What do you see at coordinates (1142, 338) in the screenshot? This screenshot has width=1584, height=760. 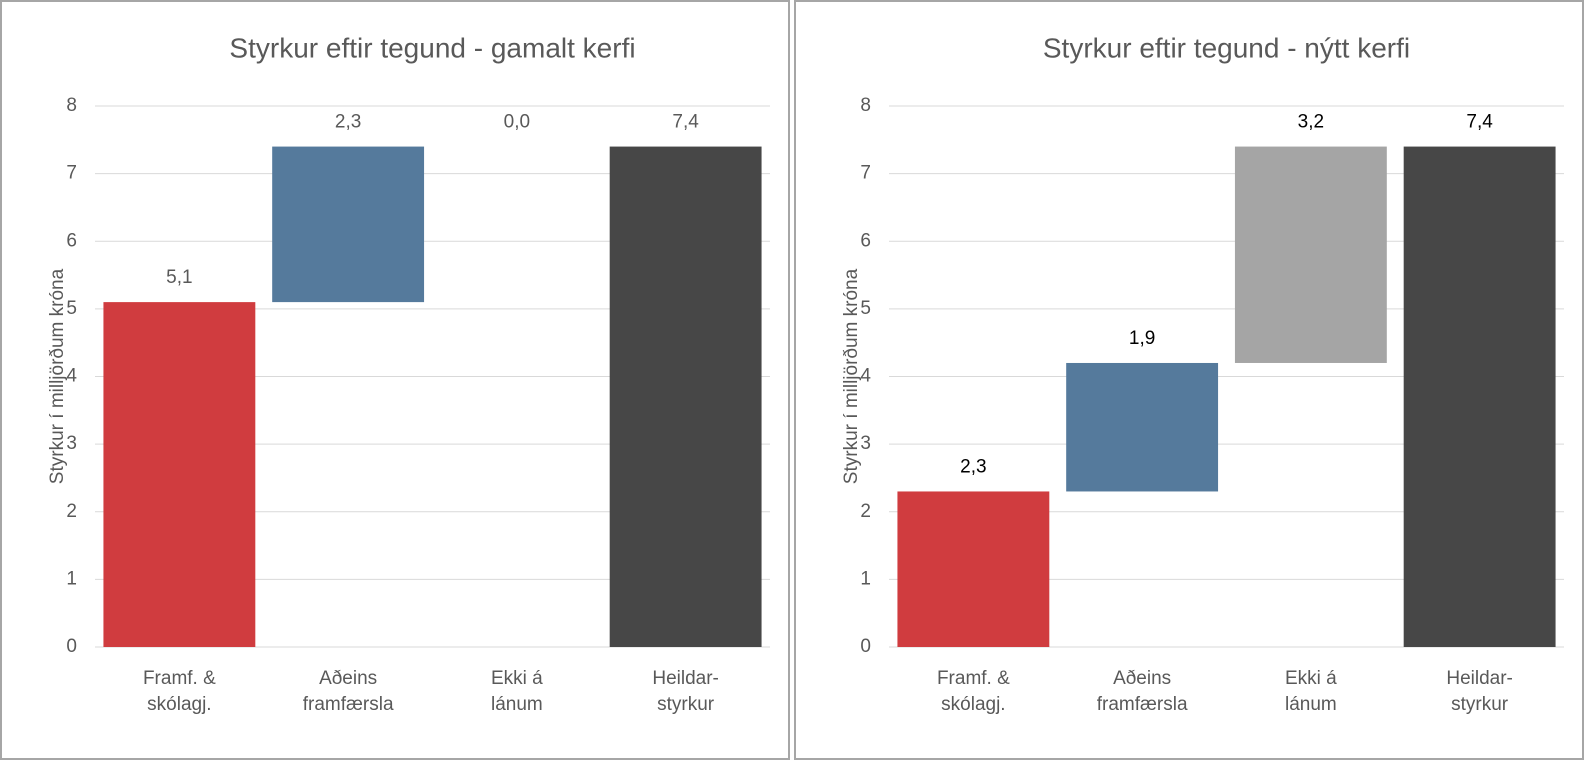 I see `data-label: 1,9` at bounding box center [1142, 338].